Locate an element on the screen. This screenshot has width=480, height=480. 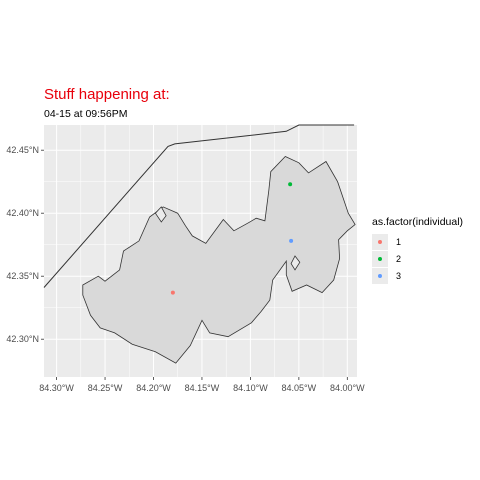
legend-label-3: 3 is located at coordinates (399, 276).